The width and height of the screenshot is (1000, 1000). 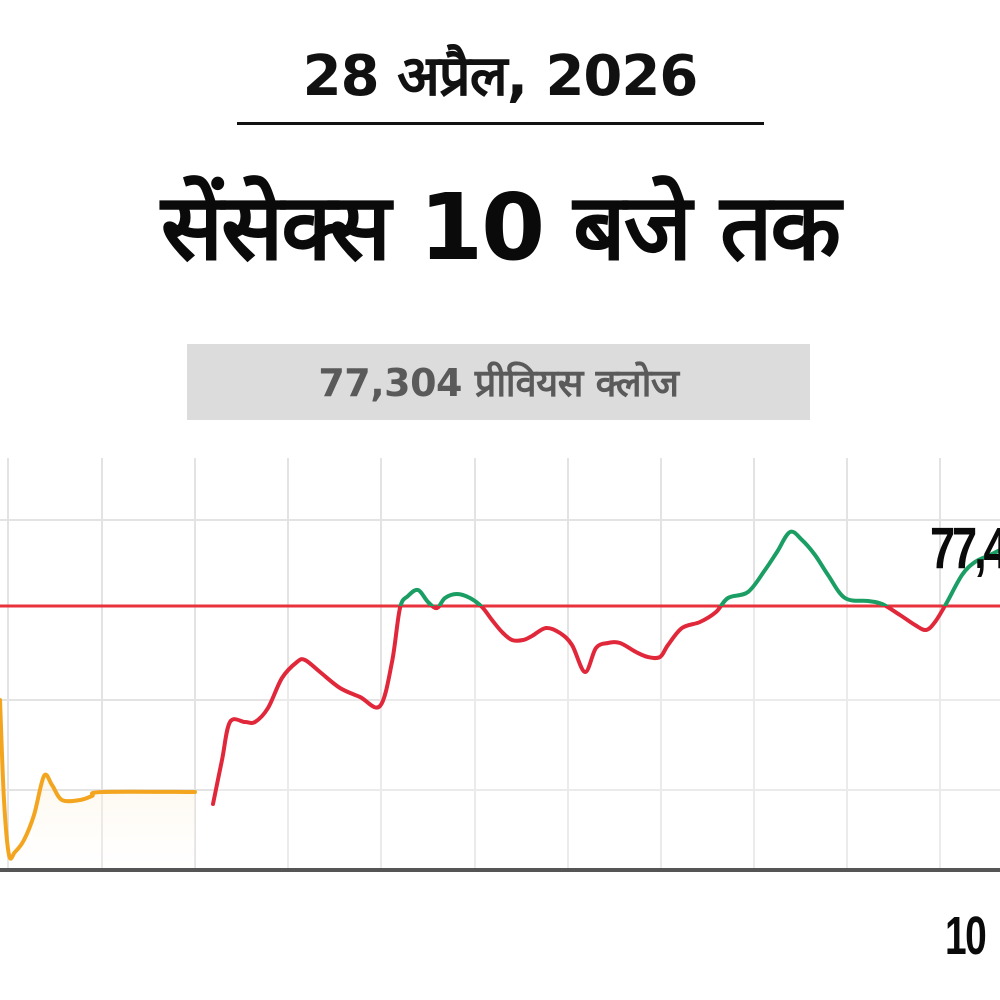 I want to click on x-axis-tick-10: 10, so click(x=966, y=936).